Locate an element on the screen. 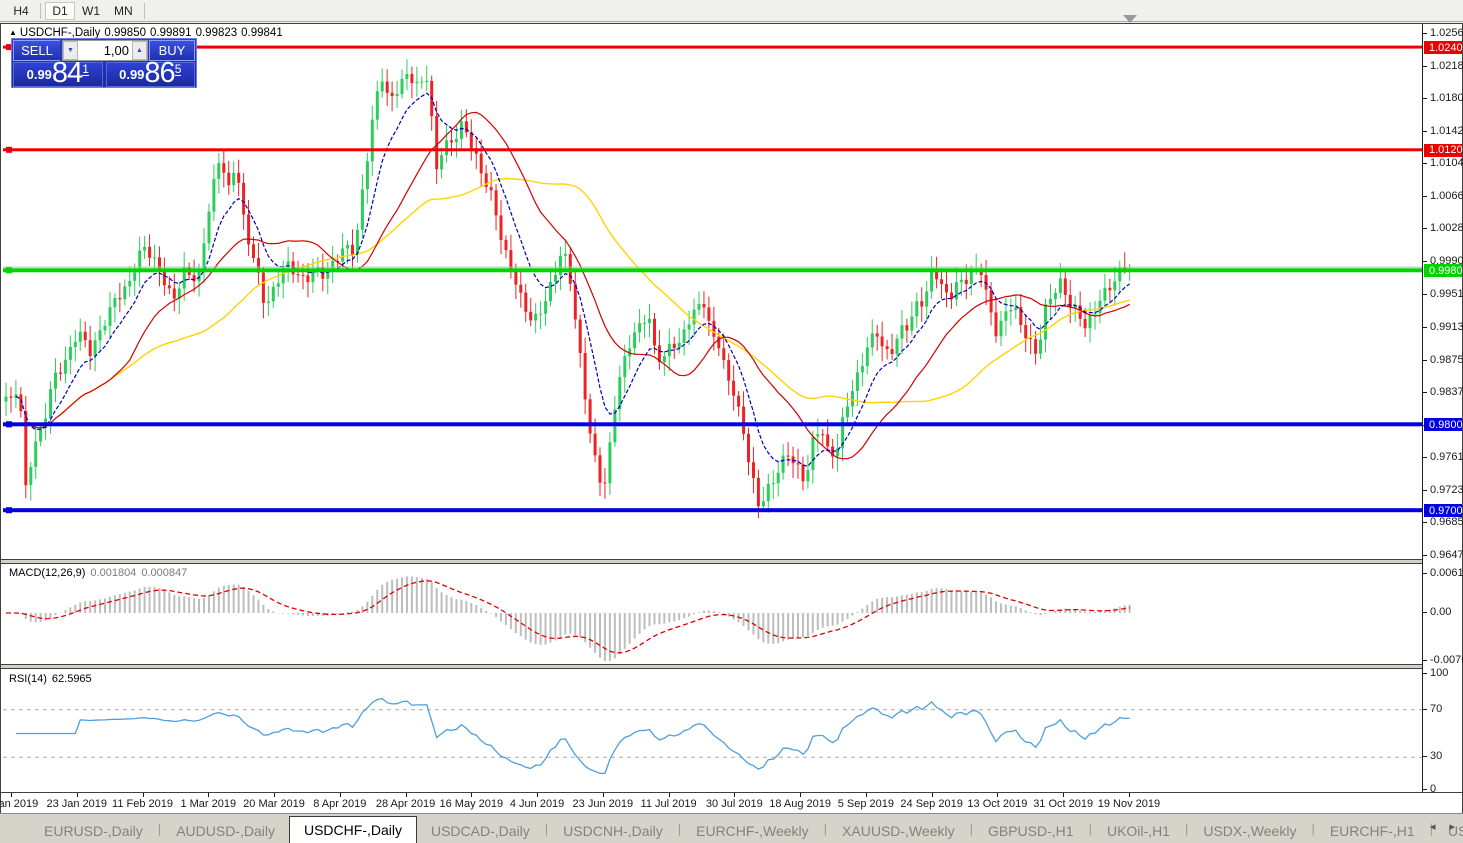  timeframe-button-h4: H4 is located at coordinates (21, 10).